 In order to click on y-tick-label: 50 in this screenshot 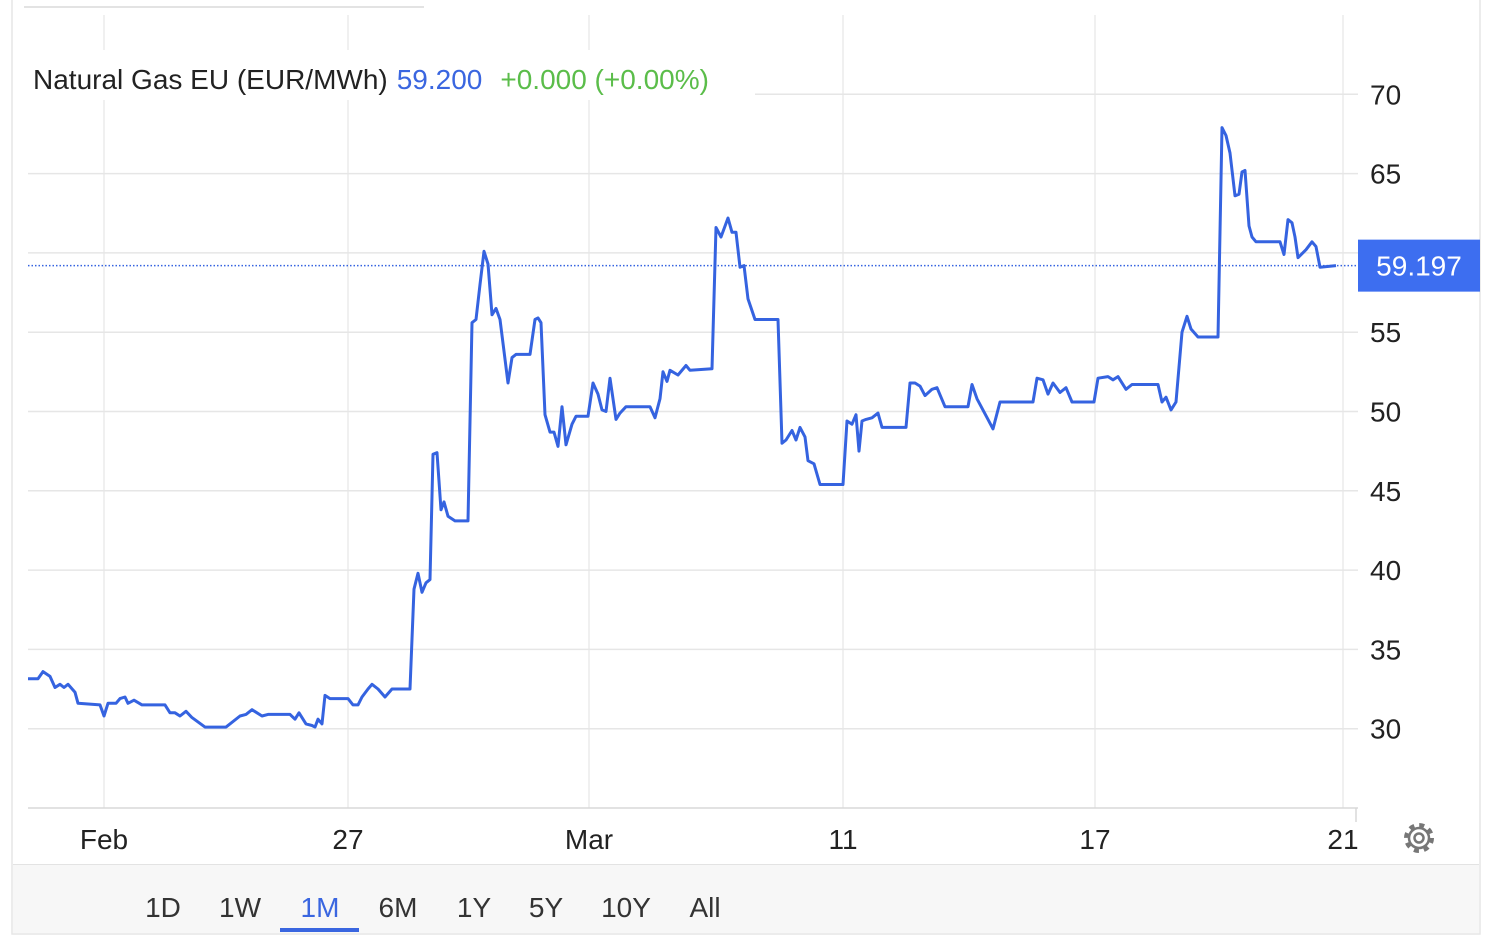, I will do `click(1385, 412)`.